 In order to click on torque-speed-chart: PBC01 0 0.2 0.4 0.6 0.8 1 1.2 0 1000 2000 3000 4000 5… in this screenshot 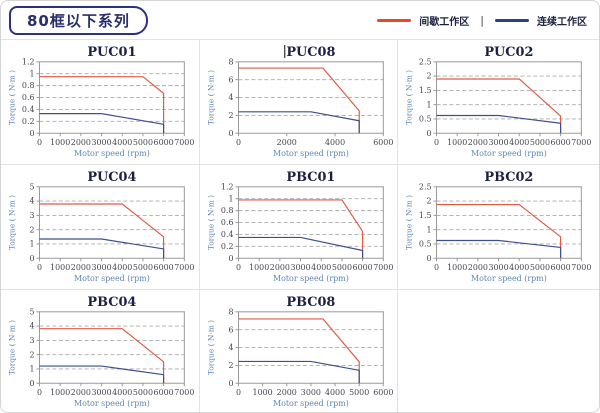, I will do `click(300, 226)`.